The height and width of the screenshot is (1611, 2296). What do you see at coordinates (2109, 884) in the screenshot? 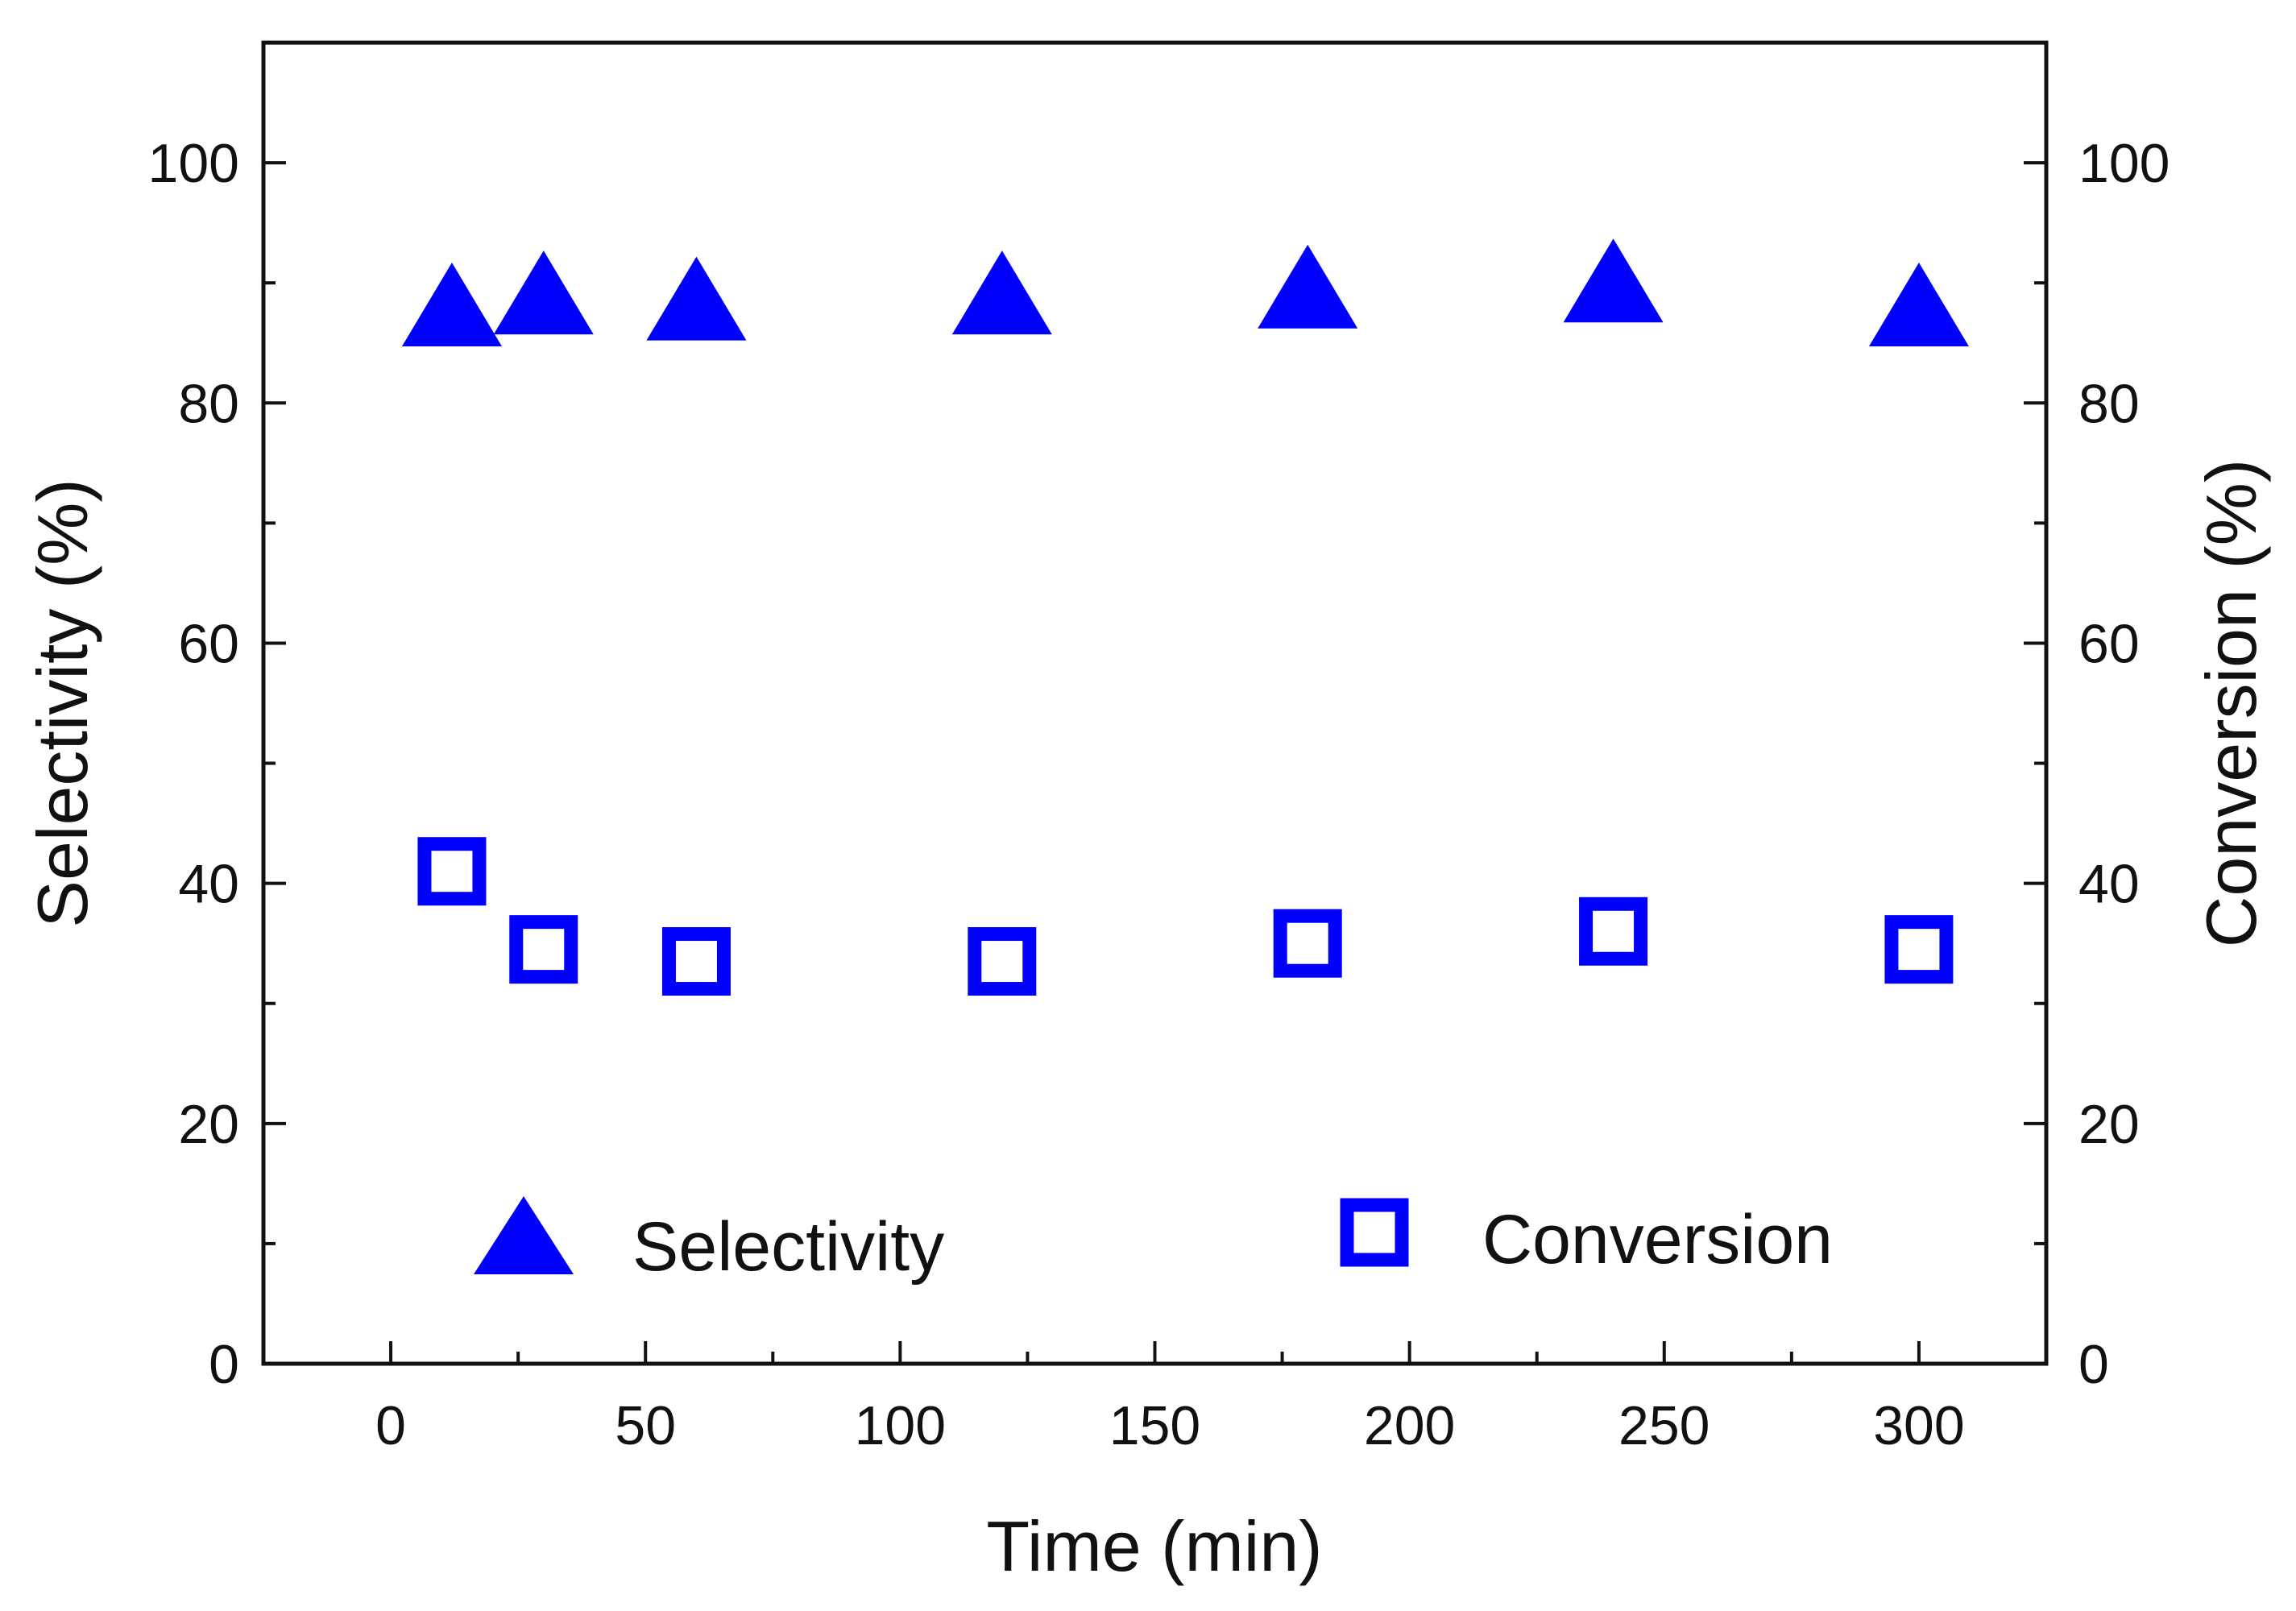
I see `y-tick-label-right: 40` at bounding box center [2109, 884].